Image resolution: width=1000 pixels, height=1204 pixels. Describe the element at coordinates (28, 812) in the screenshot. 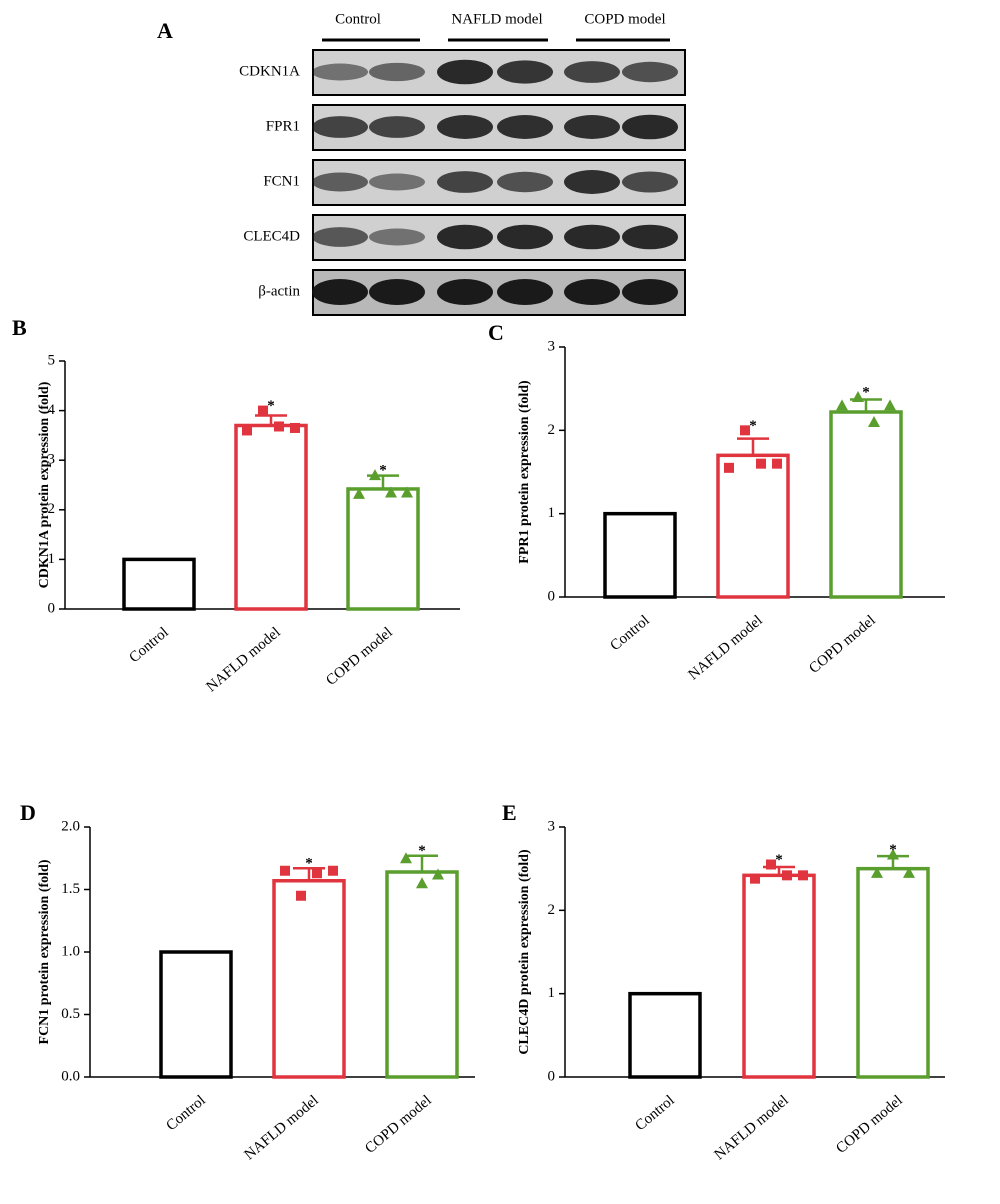

I see `panel-label: D` at that location.